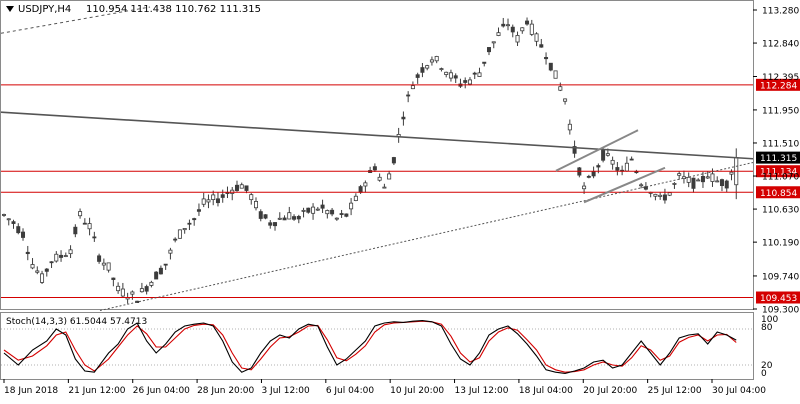  What do you see at coordinates (96, 391) in the screenshot?
I see `x-tick-label: 21 Jun 12:00` at bounding box center [96, 391].